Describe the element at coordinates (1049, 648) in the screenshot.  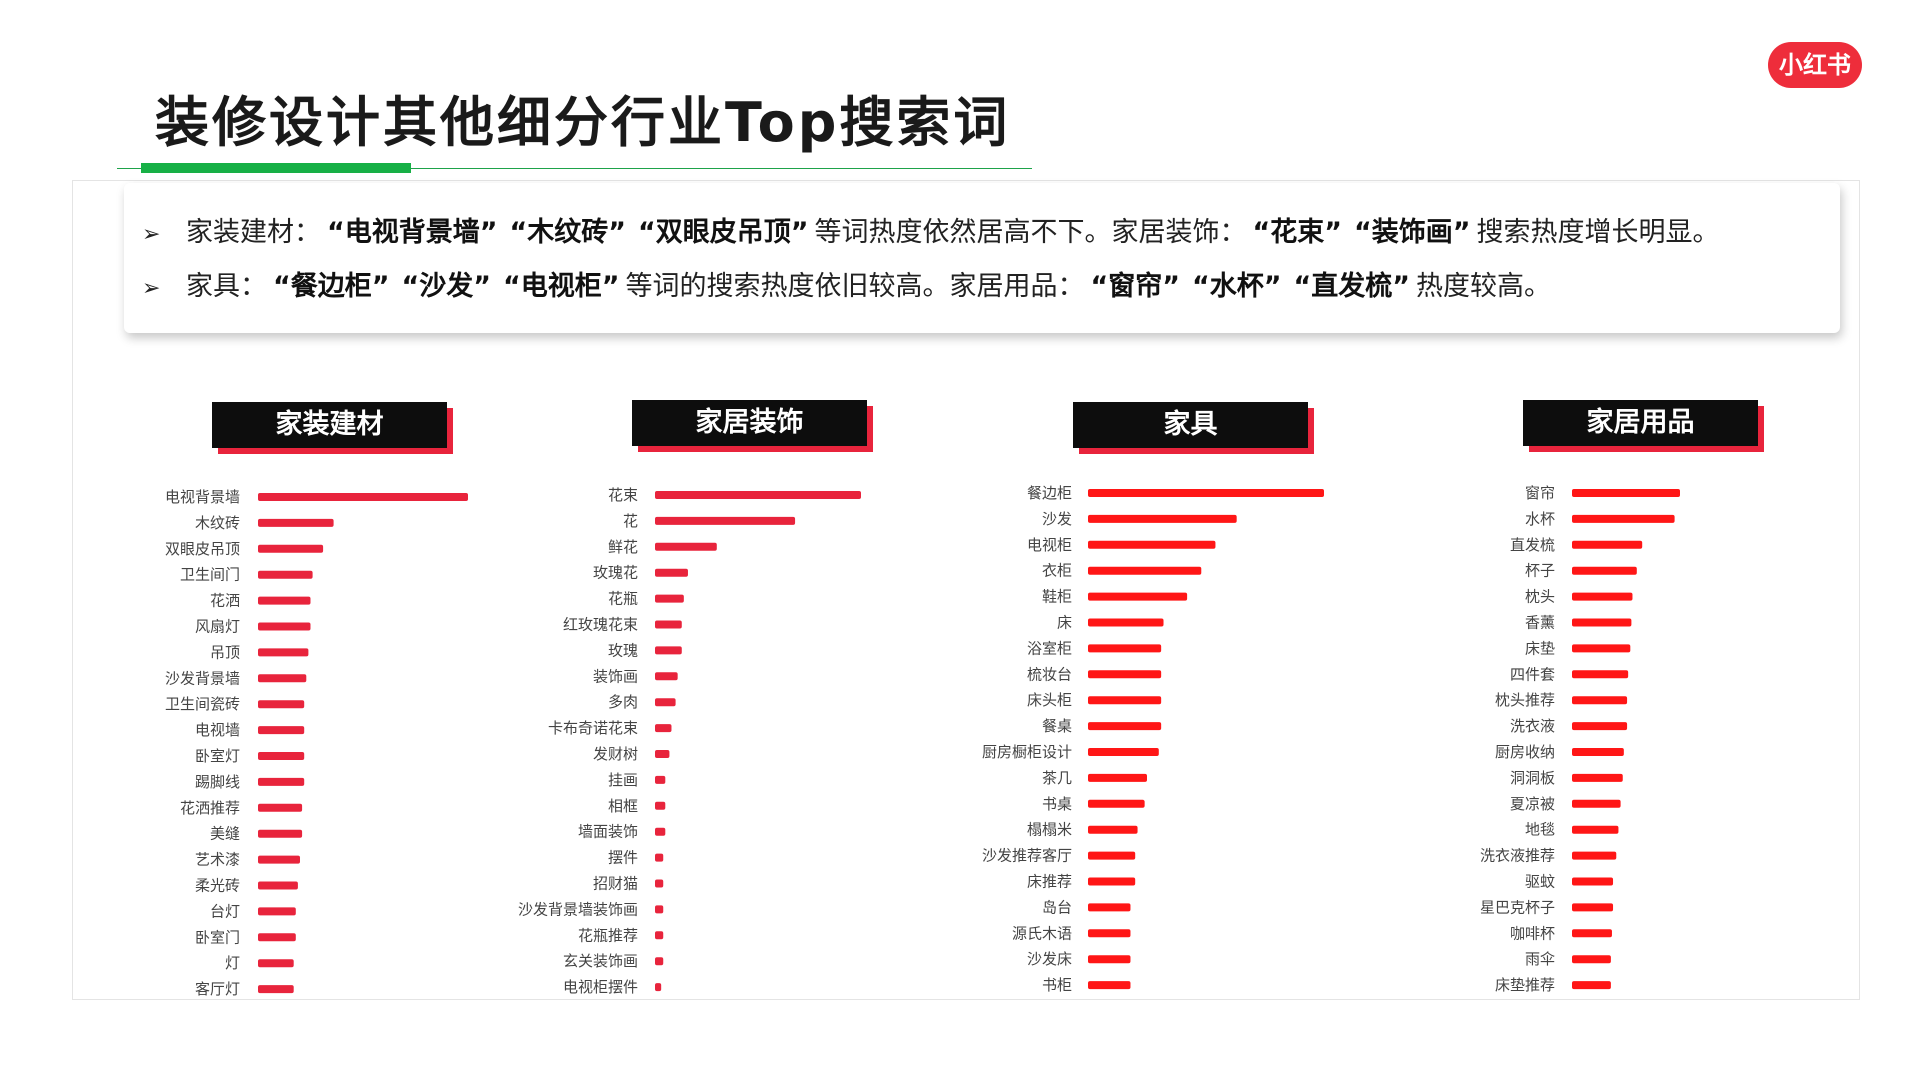
I see `category-label: 浴室柜` at that location.